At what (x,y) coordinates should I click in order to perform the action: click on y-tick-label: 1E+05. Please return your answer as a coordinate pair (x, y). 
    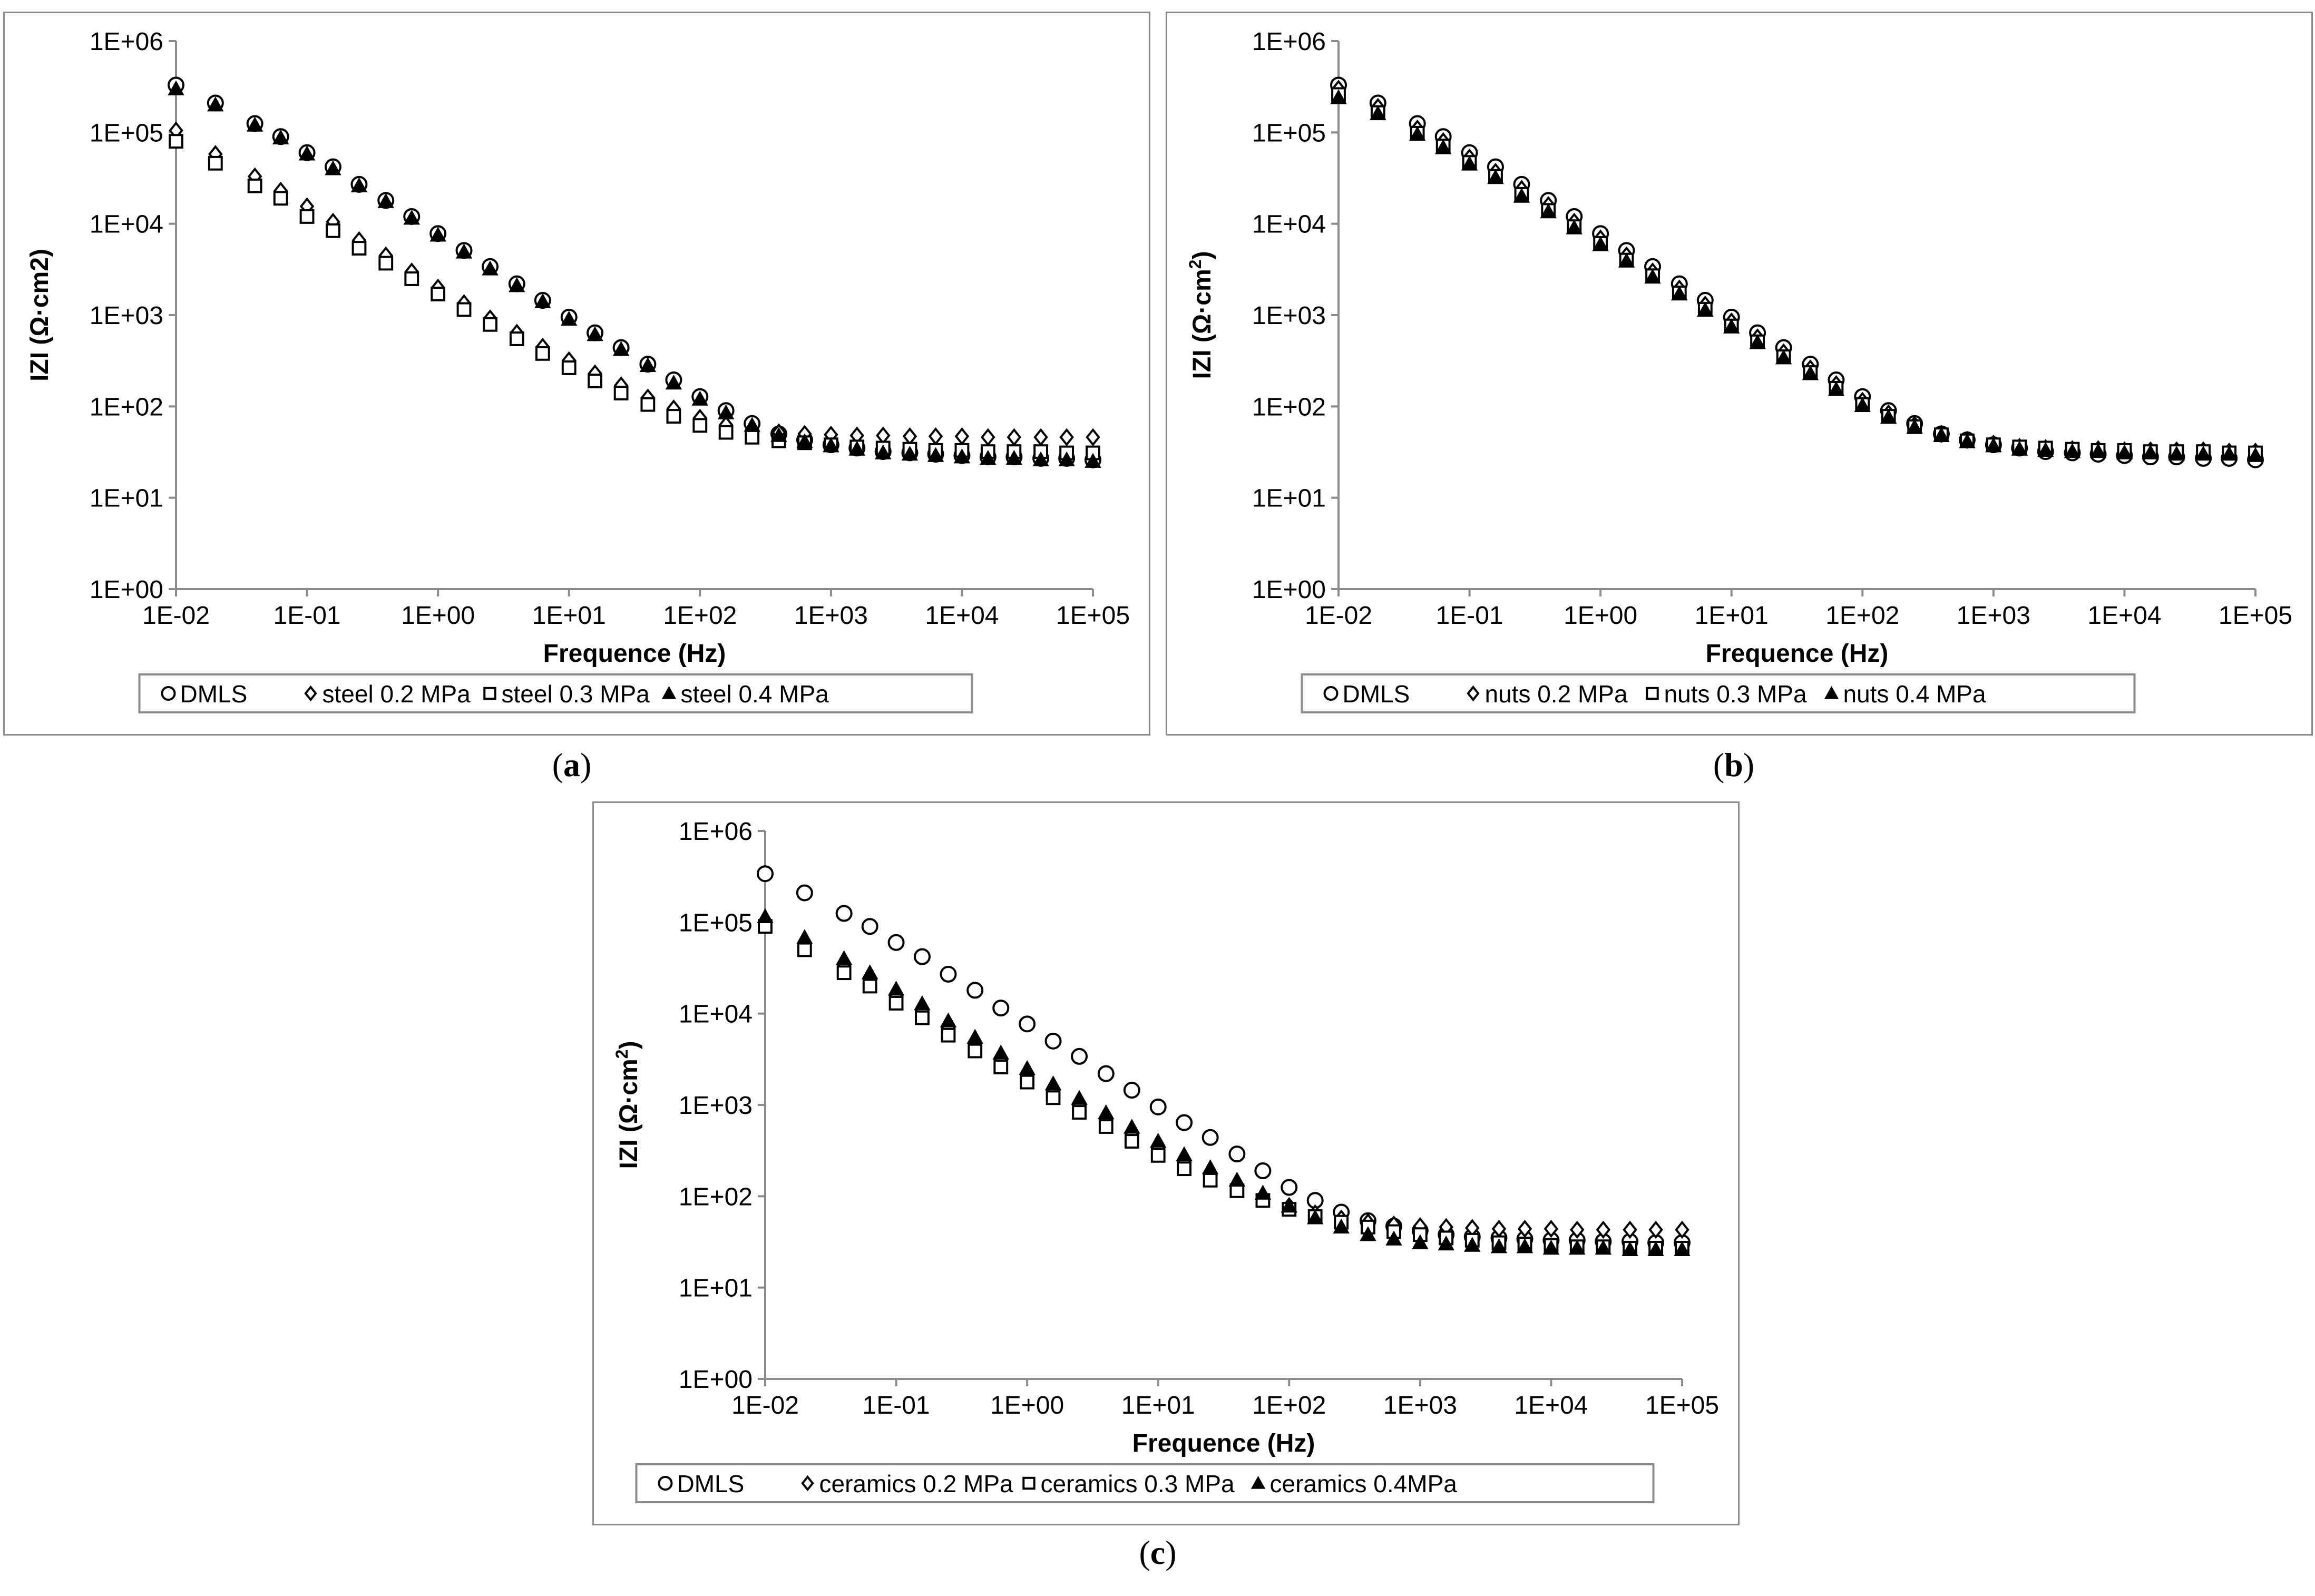
    Looking at the image, I should click on (1289, 133).